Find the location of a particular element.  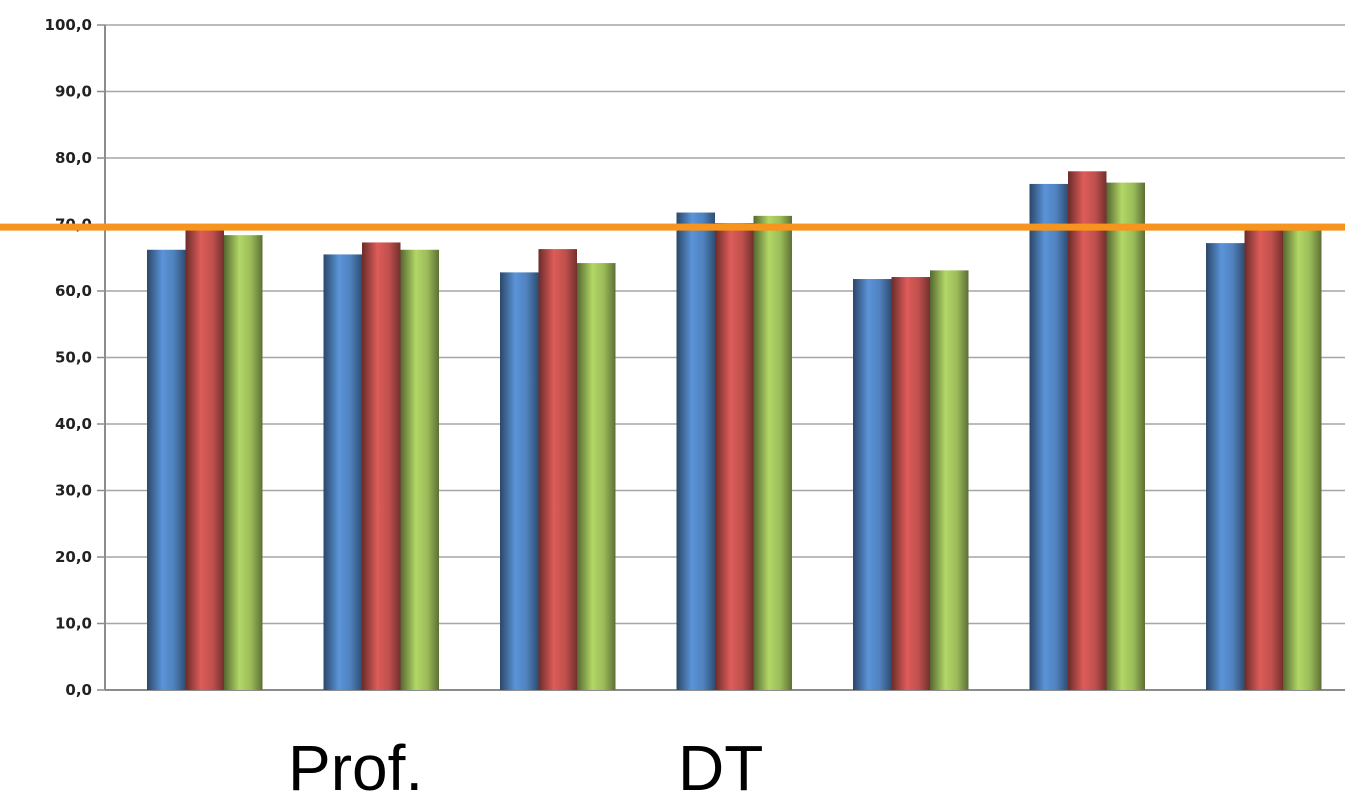

y-tick-label: 10,0 is located at coordinates (73, 624).